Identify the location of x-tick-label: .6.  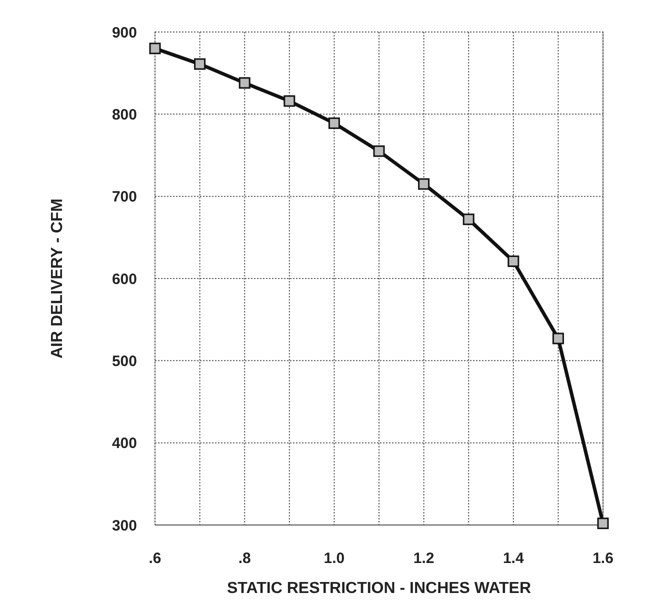
(155, 558).